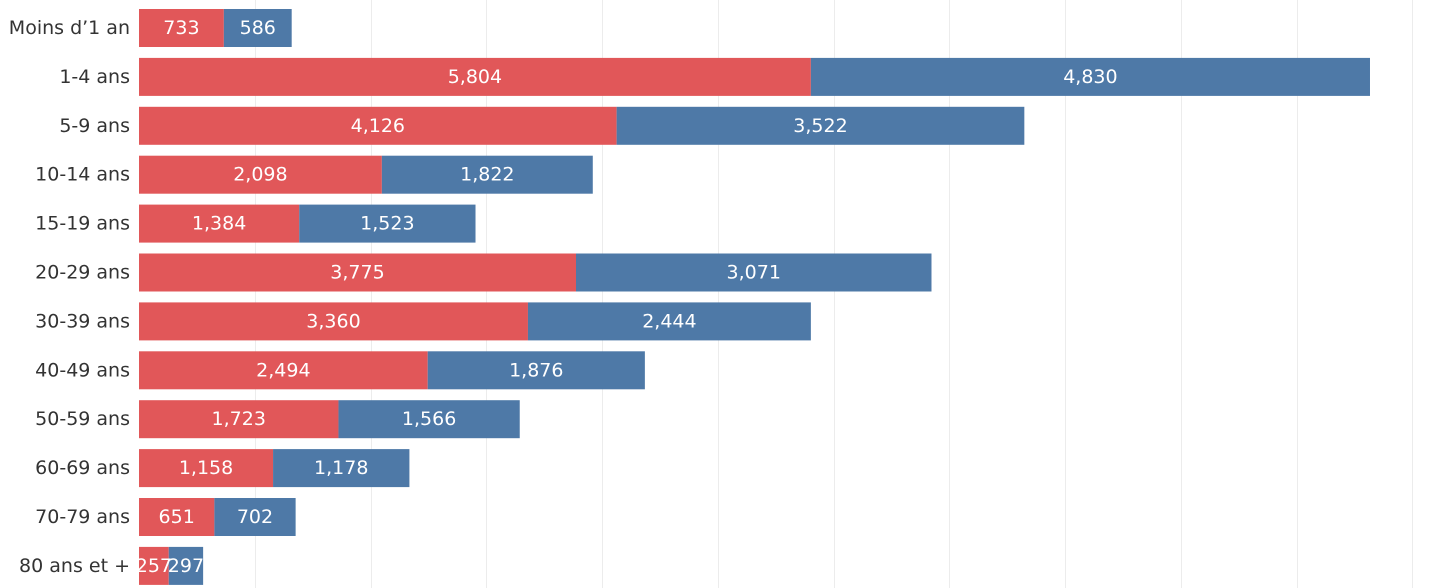 This screenshot has width=1438, height=588. I want to click on category-label: 10-14 ans, so click(82, 175).